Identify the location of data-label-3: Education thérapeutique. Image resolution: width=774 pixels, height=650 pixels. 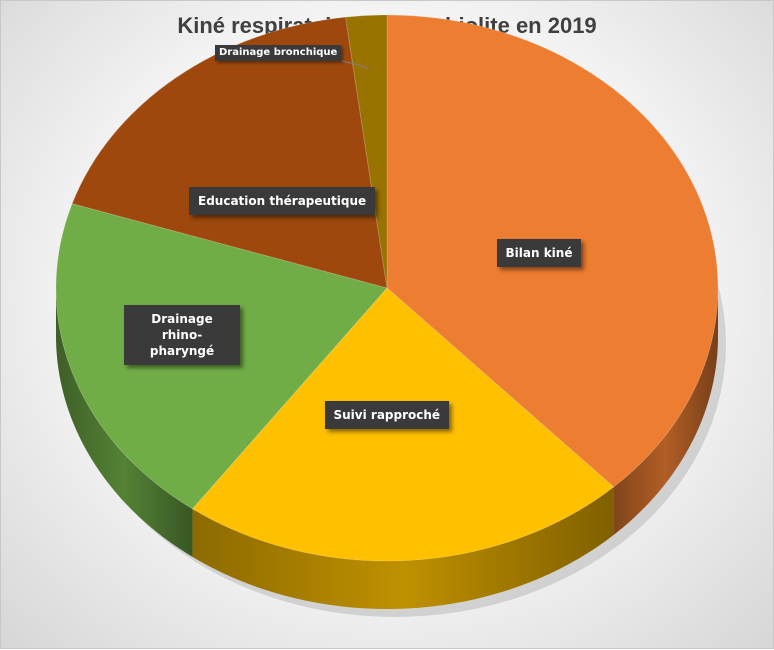
(282, 201).